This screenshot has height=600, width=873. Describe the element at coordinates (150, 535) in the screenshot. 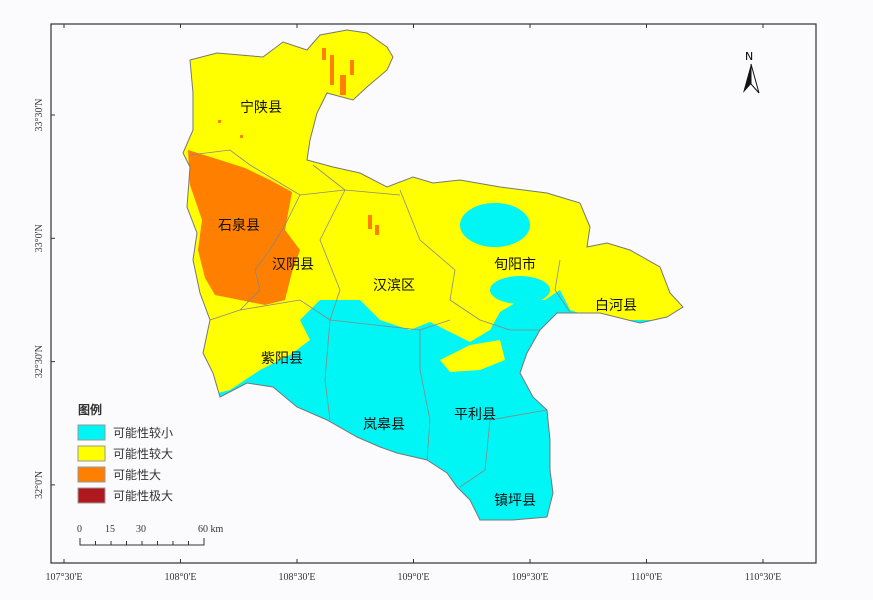

I see `scale-bar: 0 15 30 60 km` at that location.